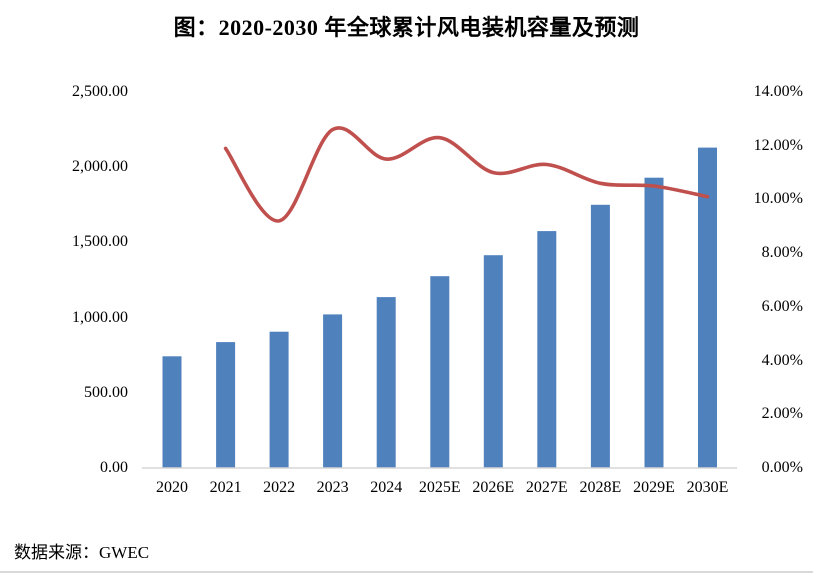 The image size is (813, 575). I want to click on right-axis-tick-7: 14.00%, so click(778, 91).